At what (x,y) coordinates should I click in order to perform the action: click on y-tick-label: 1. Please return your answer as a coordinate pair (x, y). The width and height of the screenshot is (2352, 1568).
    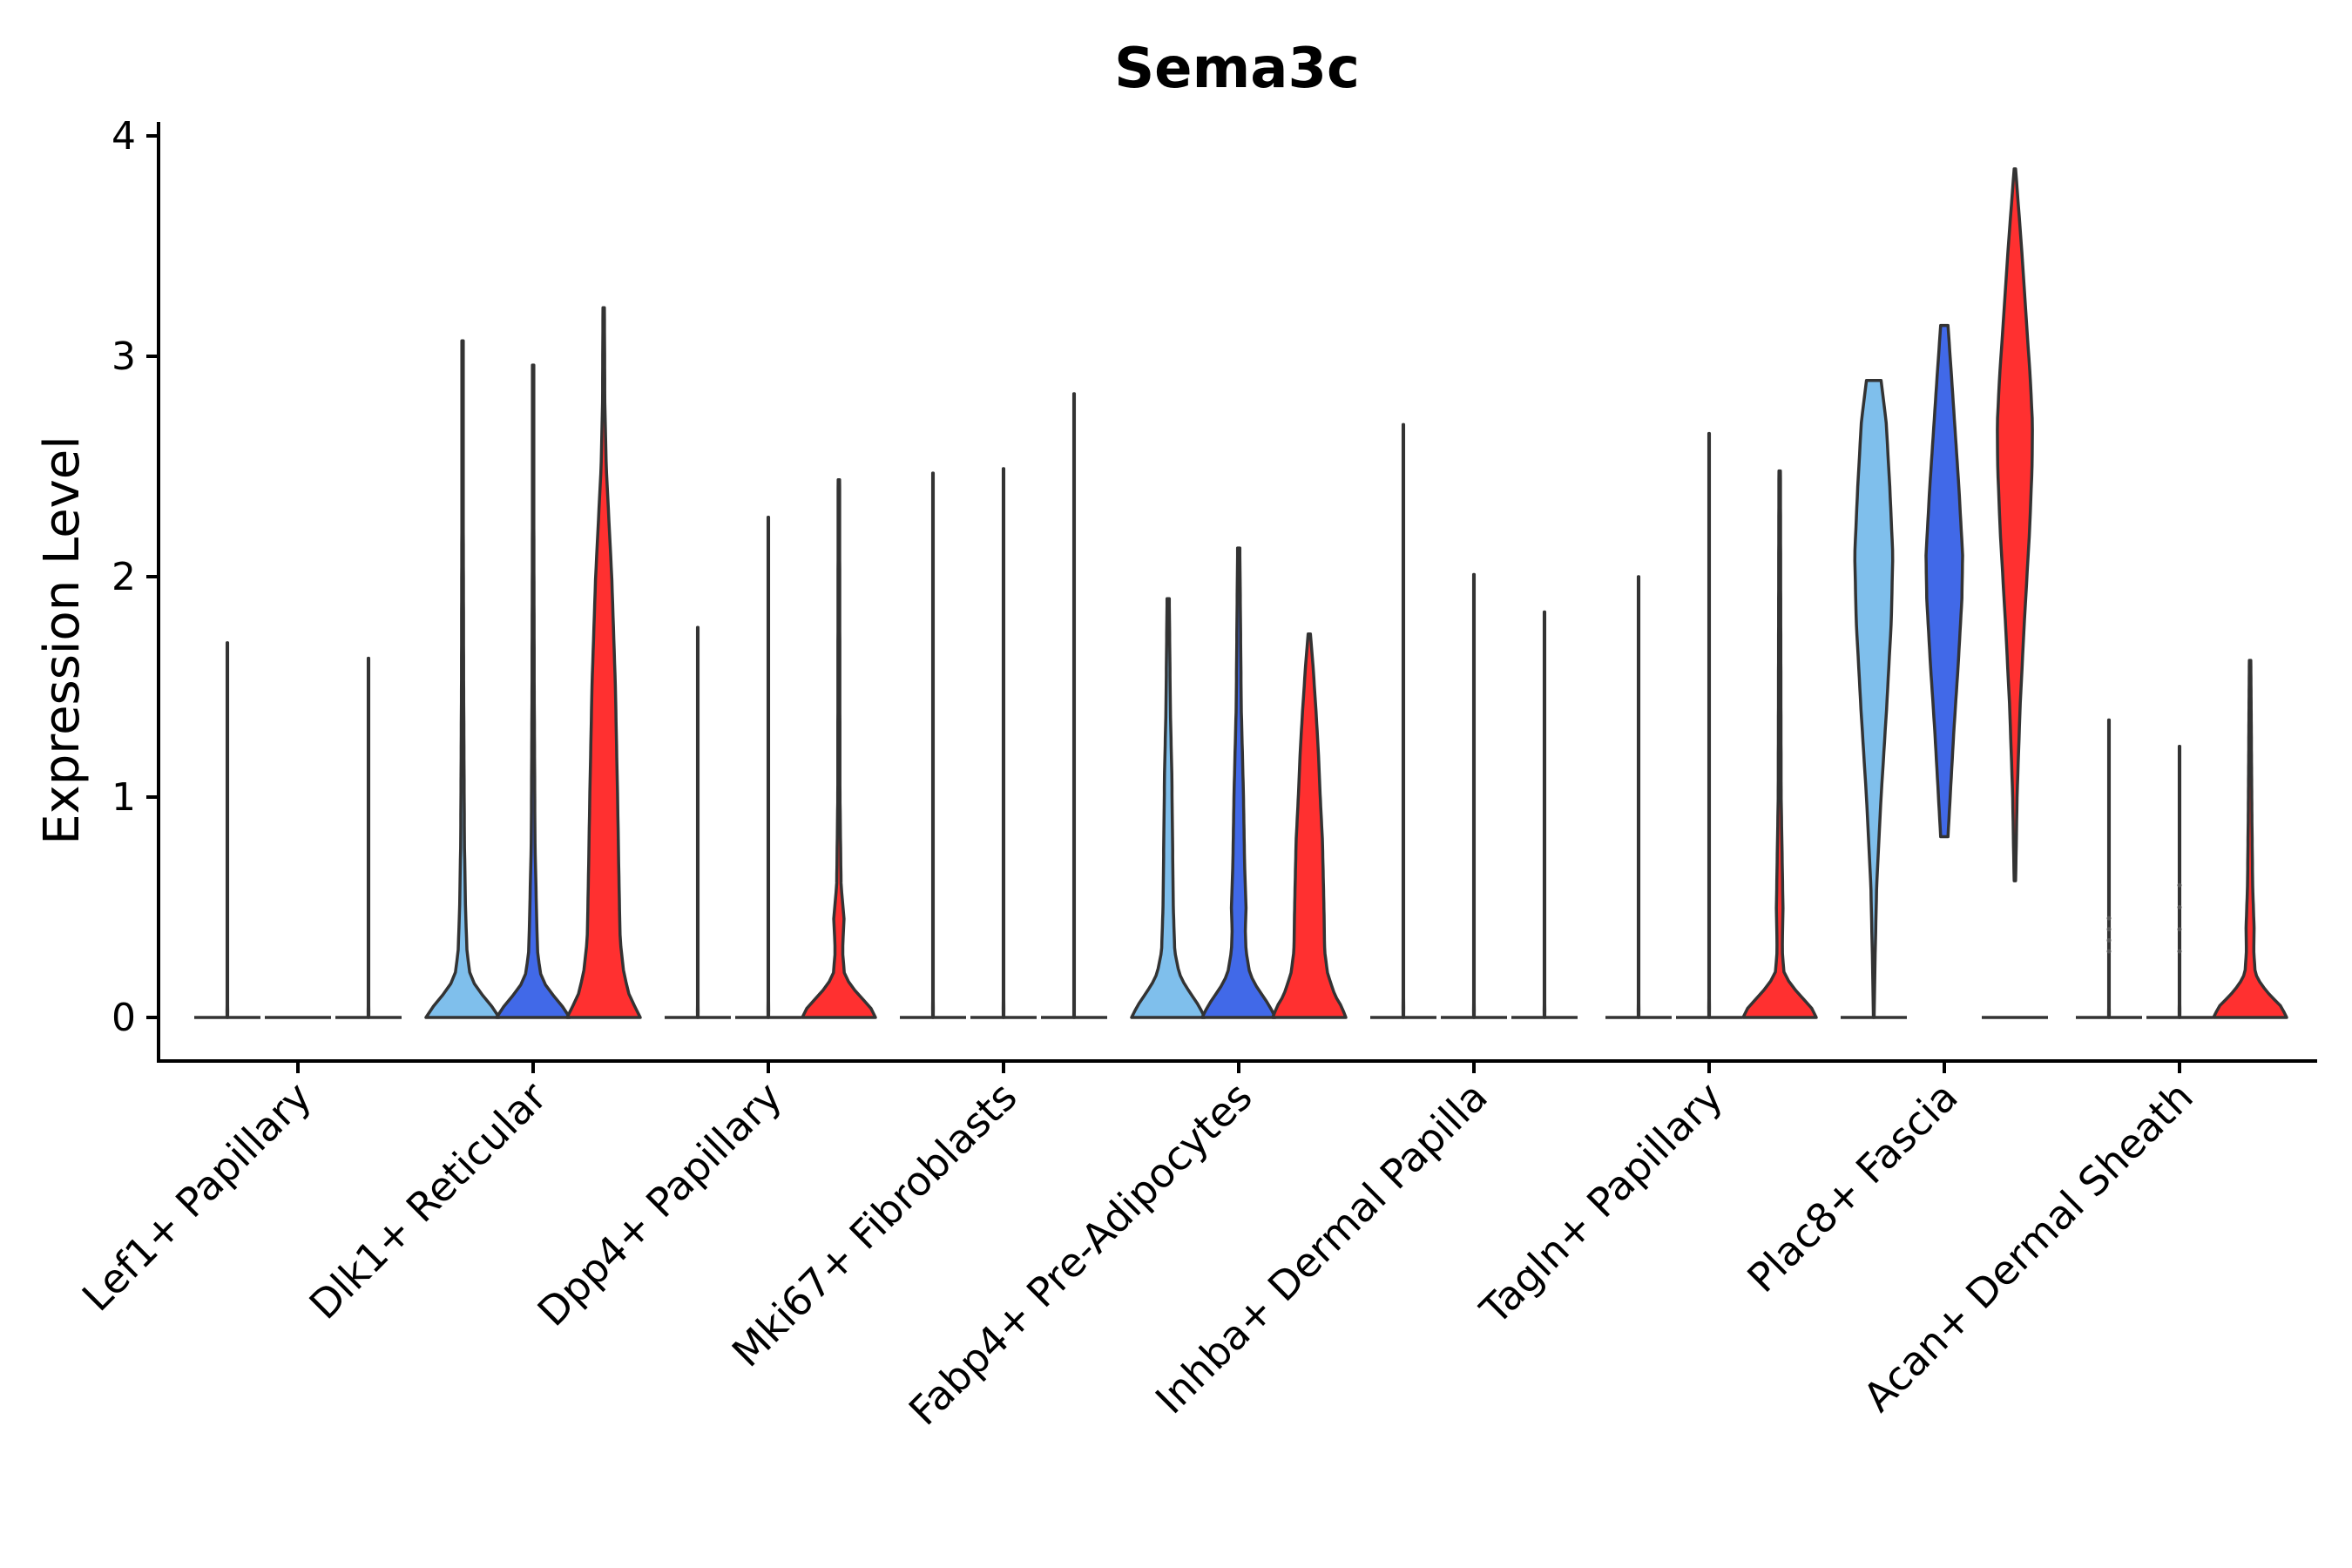
    Looking at the image, I should click on (124, 797).